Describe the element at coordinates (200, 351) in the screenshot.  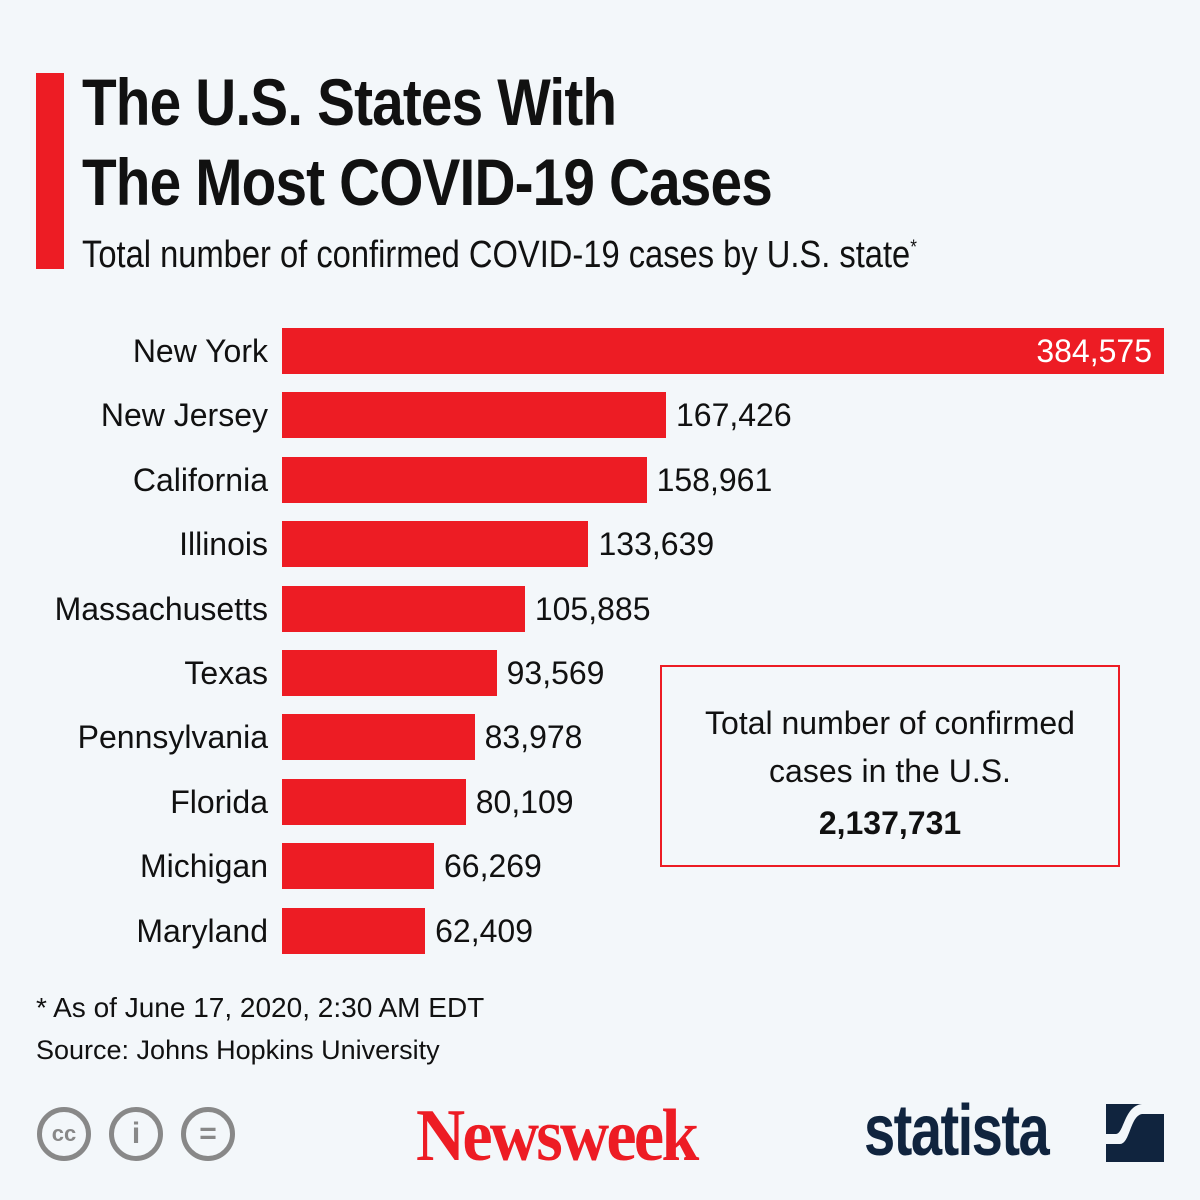
I see `category-label: New York` at that location.